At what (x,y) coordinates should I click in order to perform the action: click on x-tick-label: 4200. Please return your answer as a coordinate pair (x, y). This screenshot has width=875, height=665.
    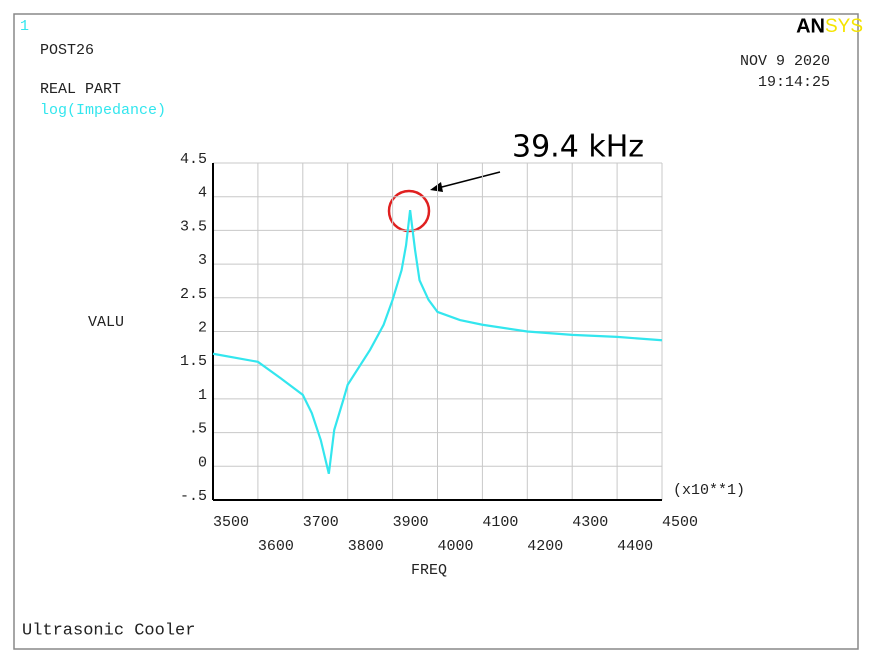
    Looking at the image, I should click on (545, 546).